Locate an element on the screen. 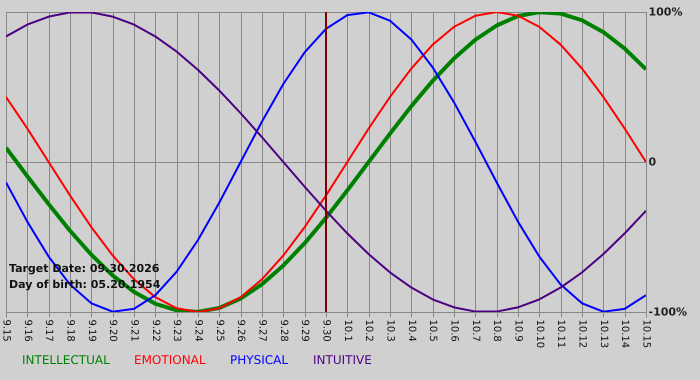  x-tick-label: 9.18 is located at coordinates (70, 331).